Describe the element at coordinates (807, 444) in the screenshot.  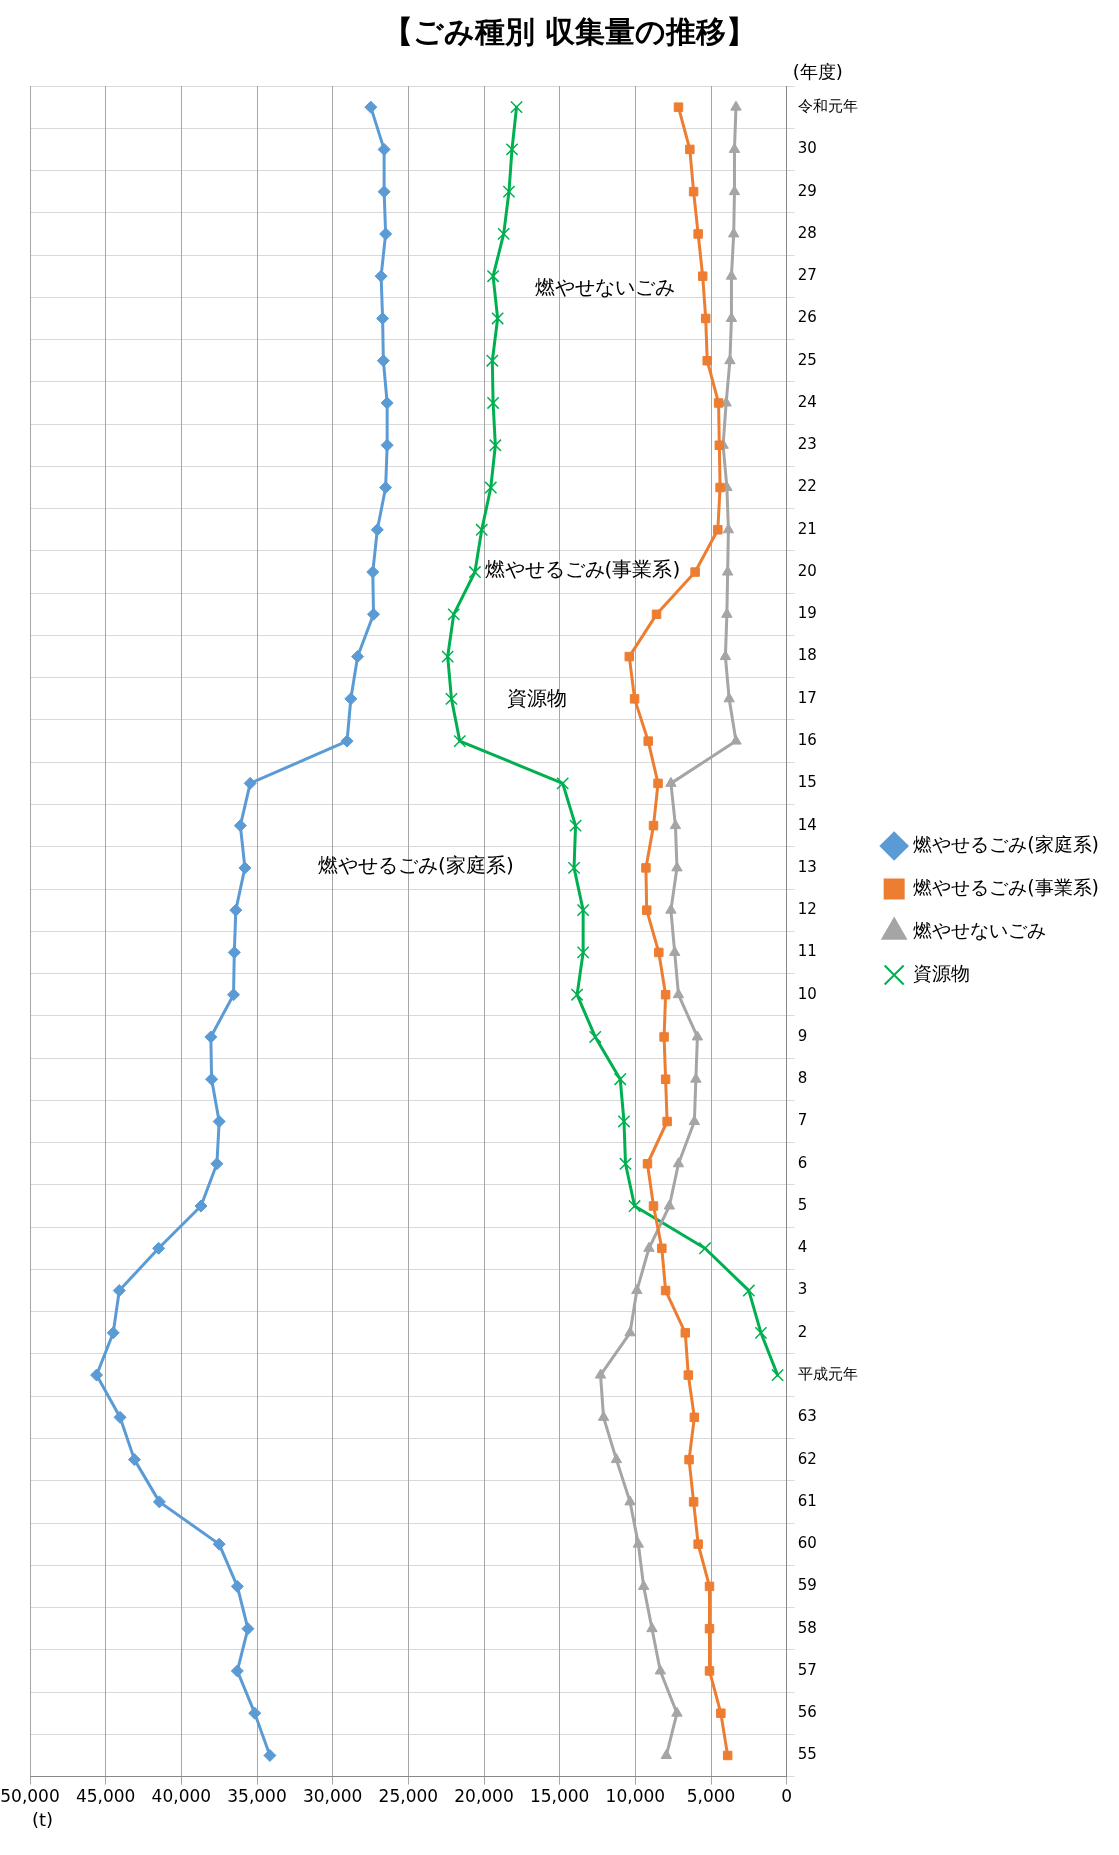
I see `y-tick-label: 23` at that location.